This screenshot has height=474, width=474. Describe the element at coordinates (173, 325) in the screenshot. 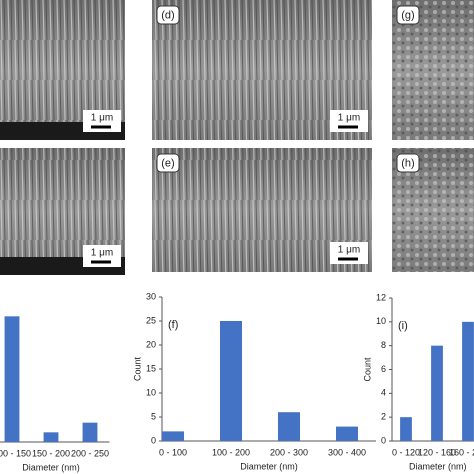

I see `panel-label: (f)` at that location.